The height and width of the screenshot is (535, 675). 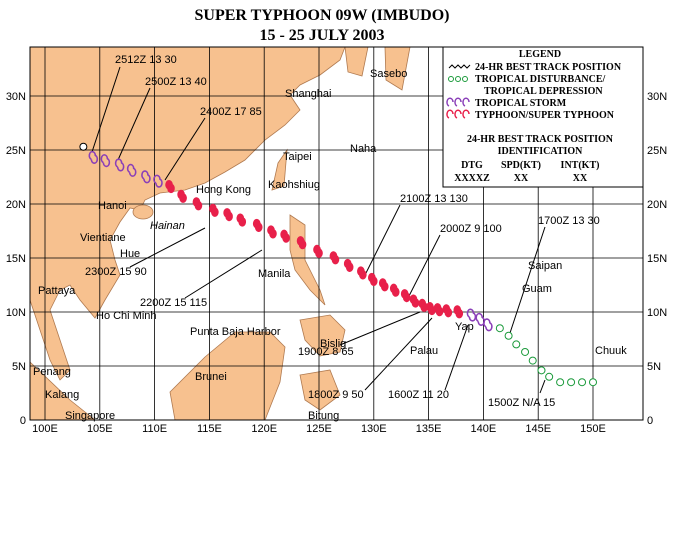 I want to click on track-annotation: 2200Z 15 115, so click(x=173, y=303).